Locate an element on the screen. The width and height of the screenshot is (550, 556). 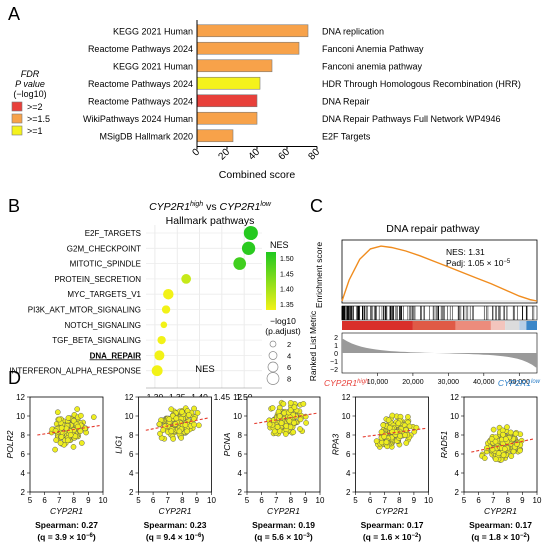
fdr-legend-subtitle: P value is located at coordinates (30, 84).